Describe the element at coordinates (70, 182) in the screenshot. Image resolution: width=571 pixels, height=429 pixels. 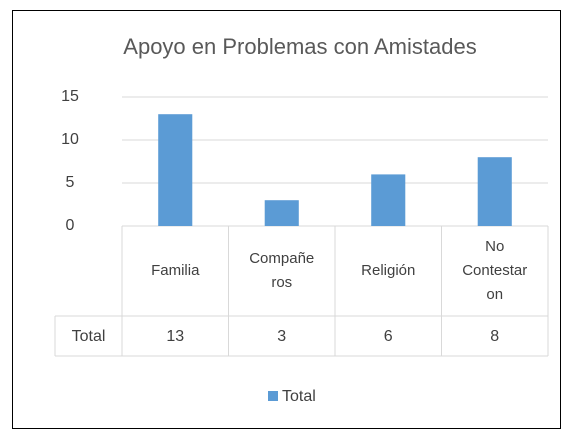
I see `y-tick-label: 5` at that location.